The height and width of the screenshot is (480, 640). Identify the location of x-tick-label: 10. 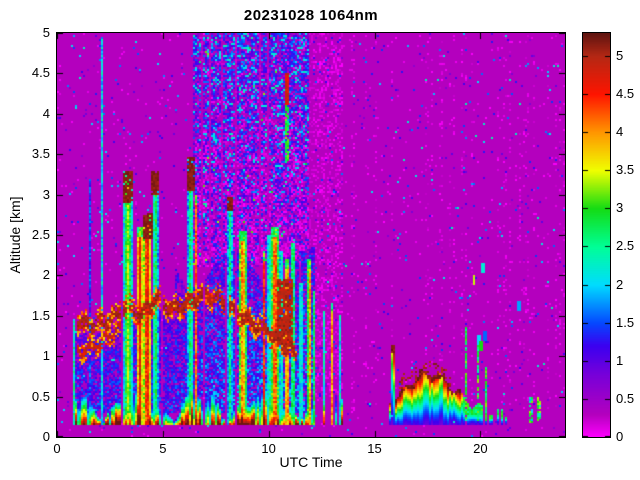
(268, 448).